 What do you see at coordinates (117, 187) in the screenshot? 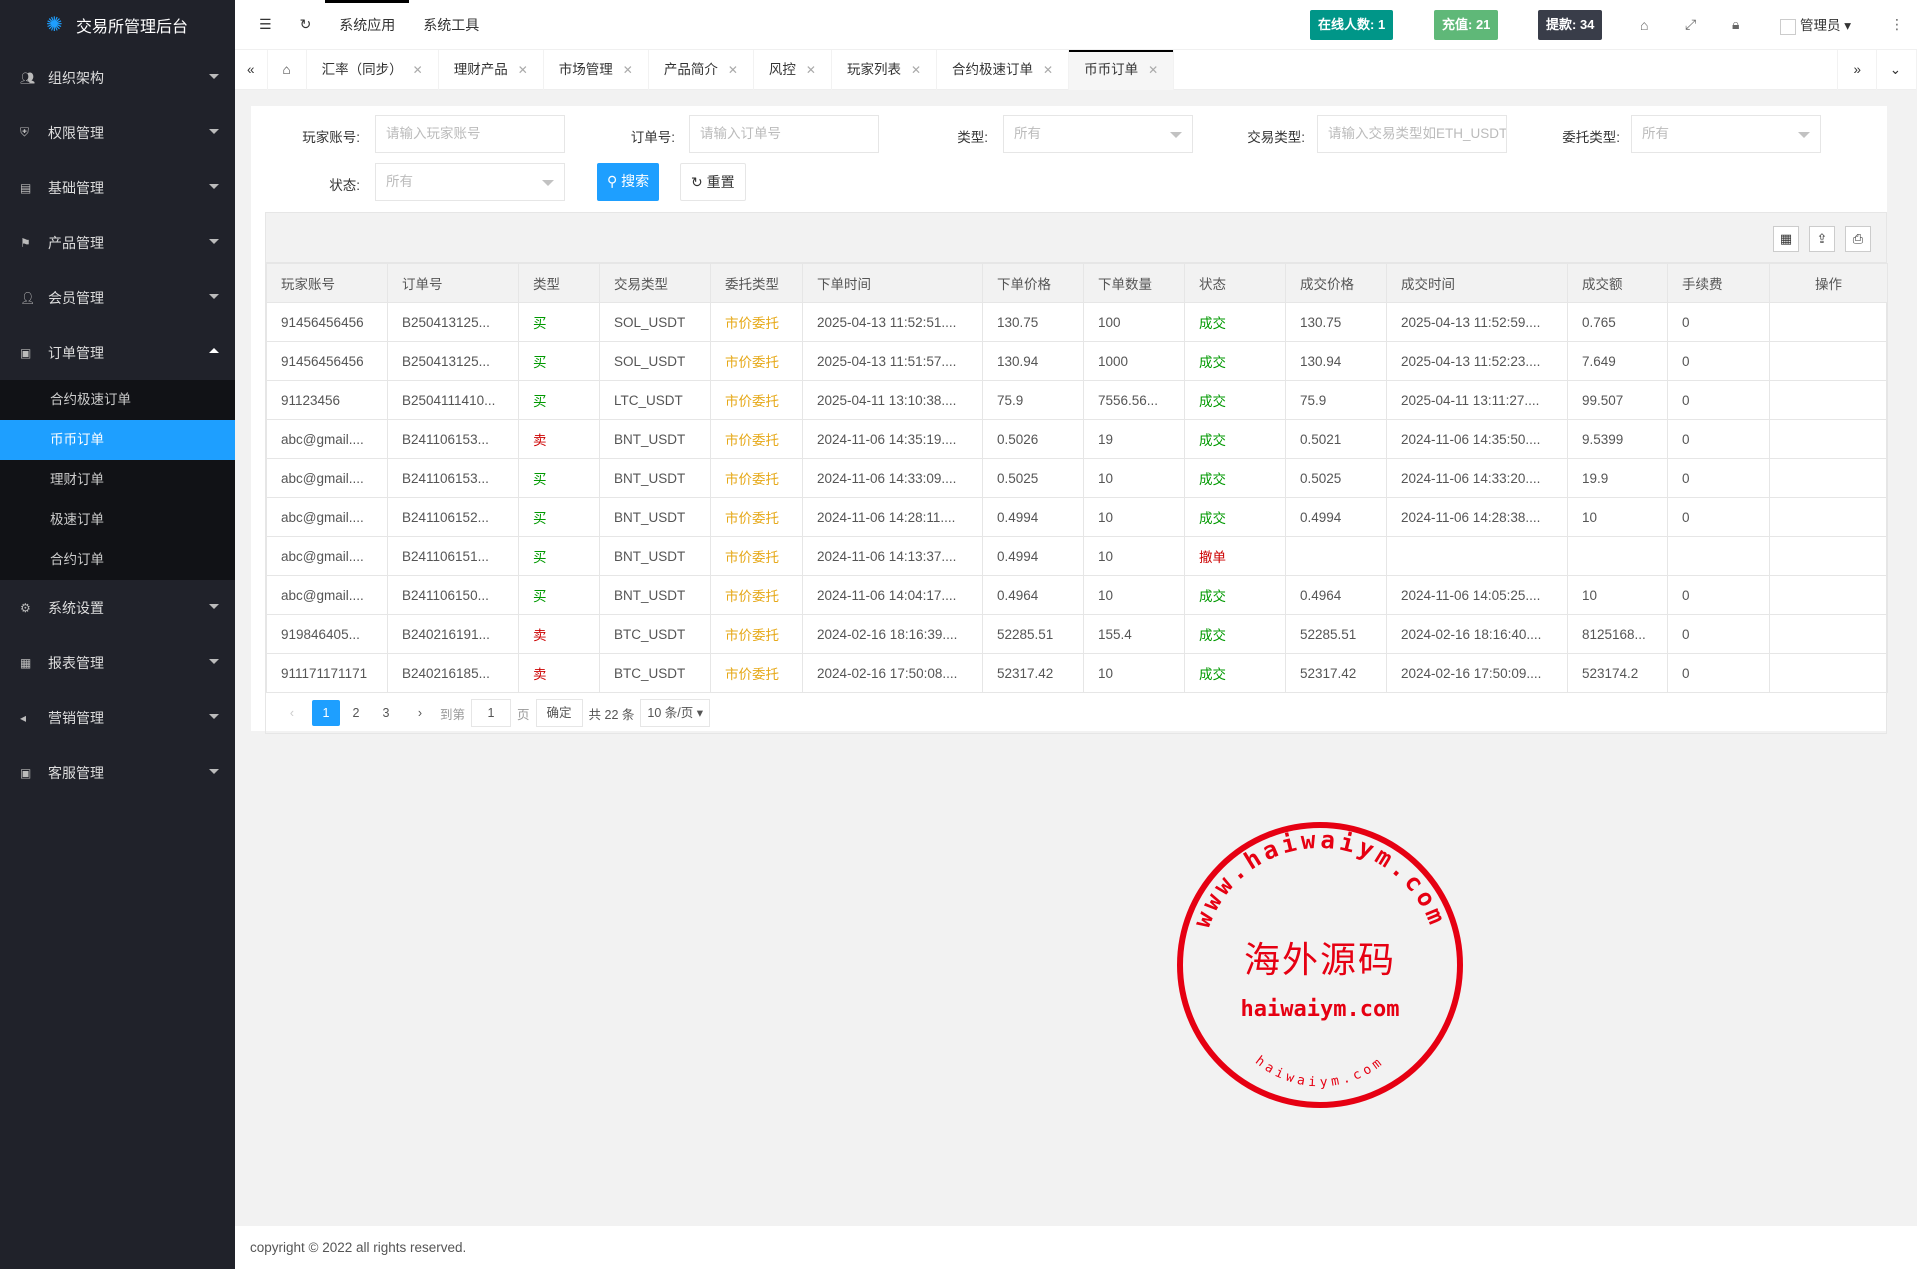
I see `sidebar-item-2: ▤ 基础管理` at bounding box center [117, 187].